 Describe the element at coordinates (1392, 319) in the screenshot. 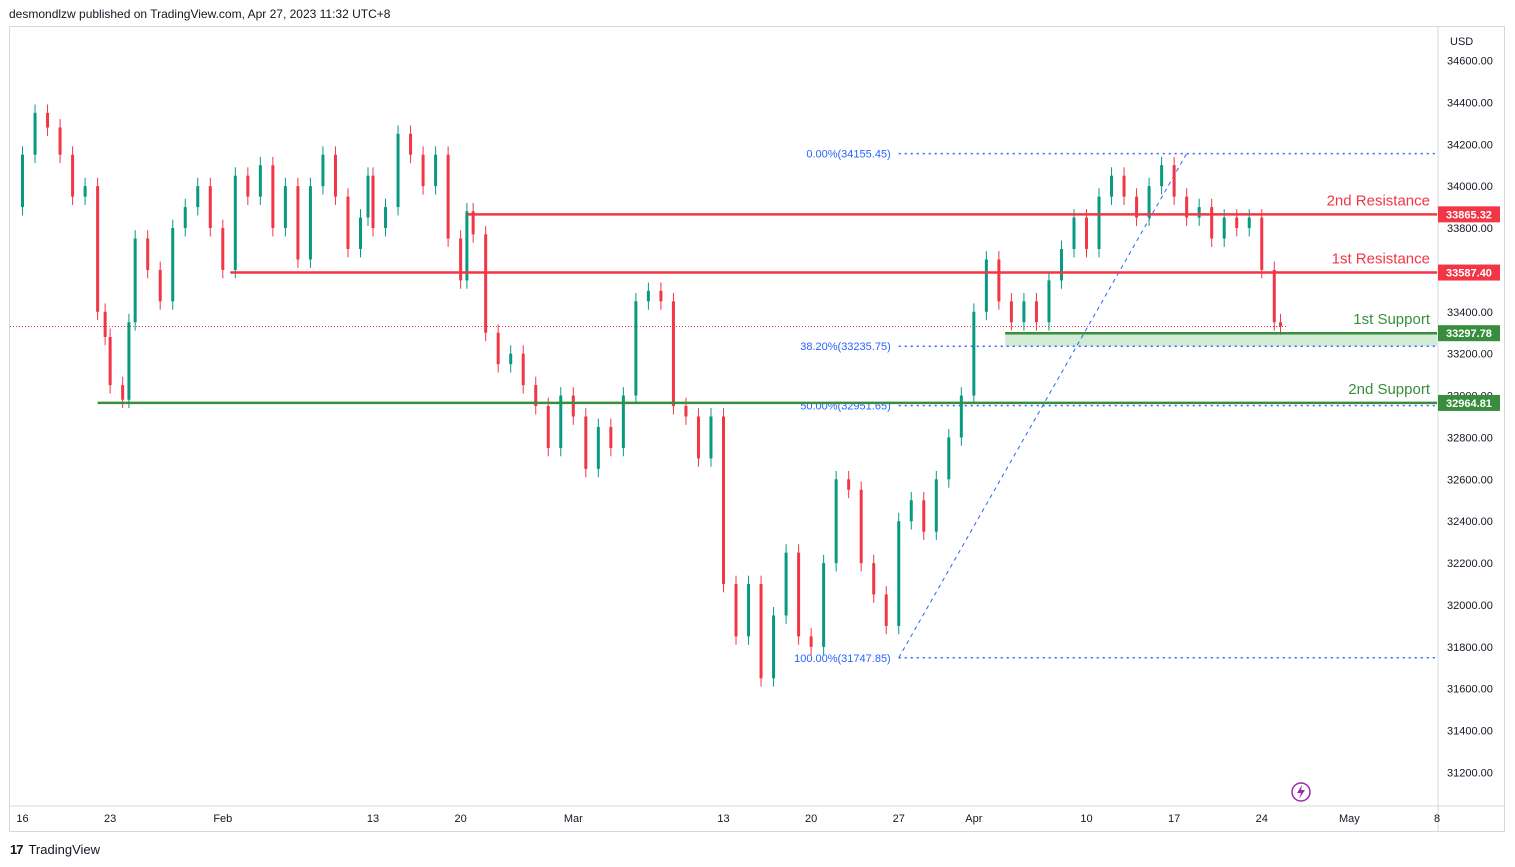

I see `level-name: 1st Support` at that location.